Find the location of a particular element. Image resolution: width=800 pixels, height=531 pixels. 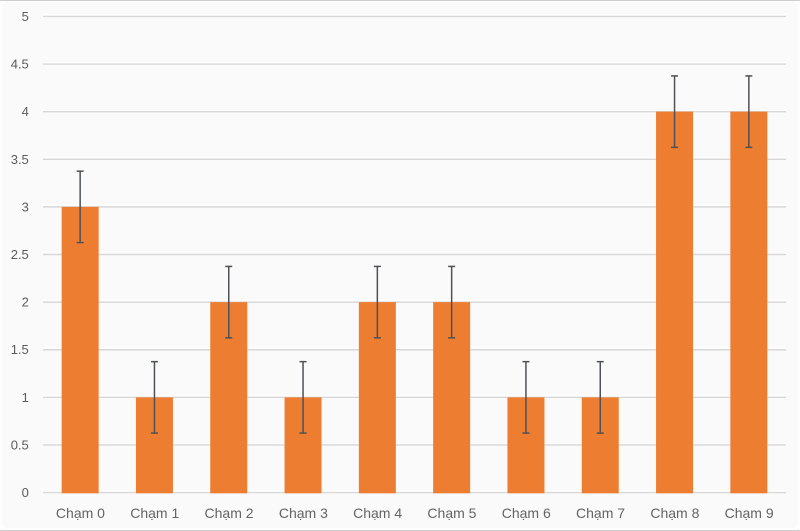

svg-text: Chạm 8 is located at coordinates (674, 513).